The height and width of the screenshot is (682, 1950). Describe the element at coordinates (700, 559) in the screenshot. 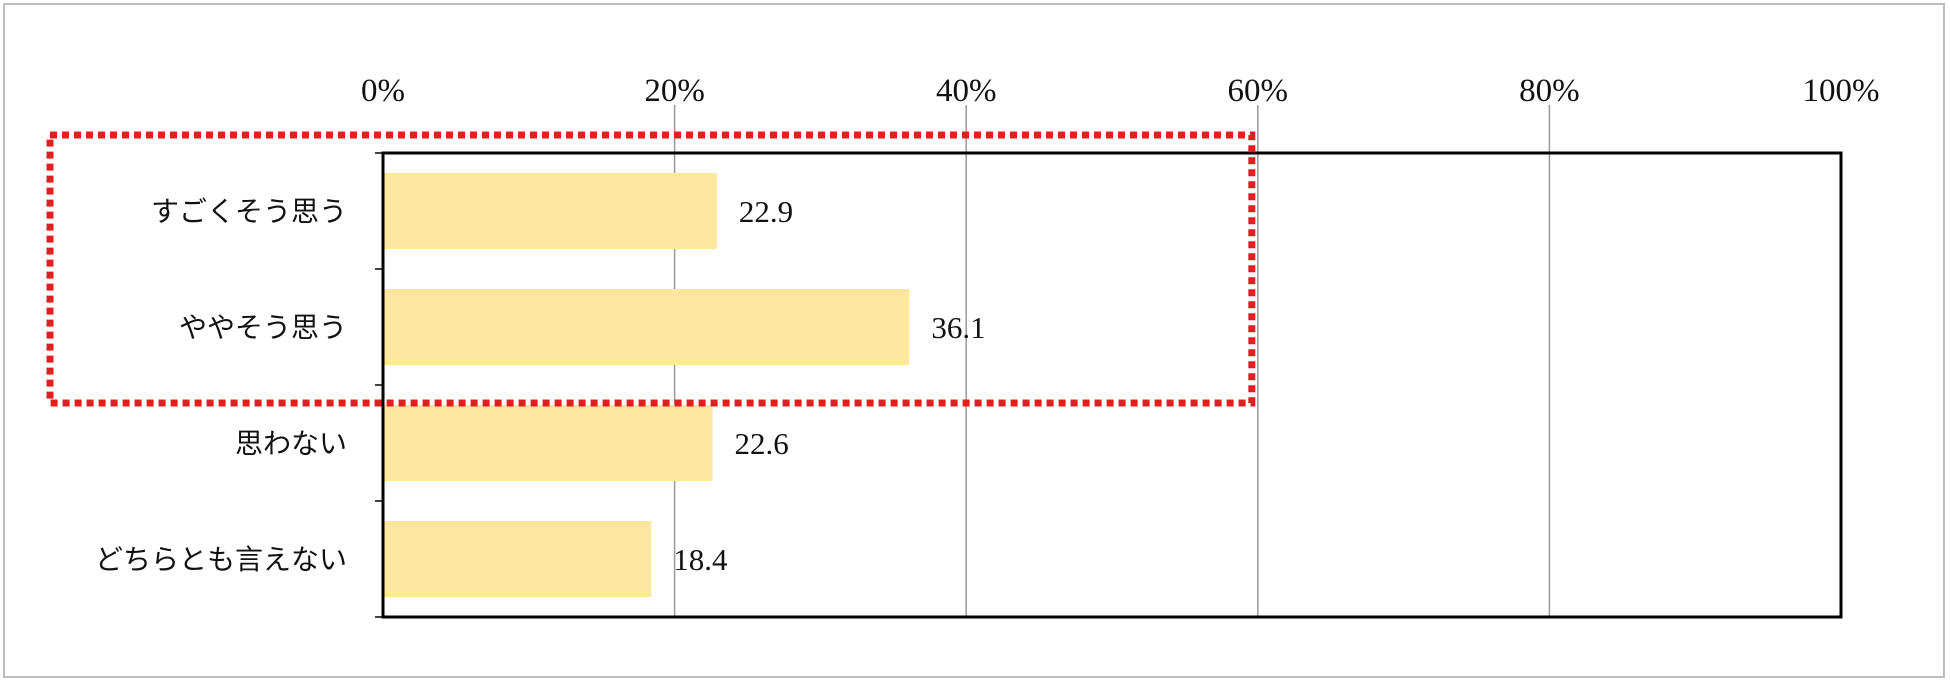

I see `data-label: 18.4` at that location.